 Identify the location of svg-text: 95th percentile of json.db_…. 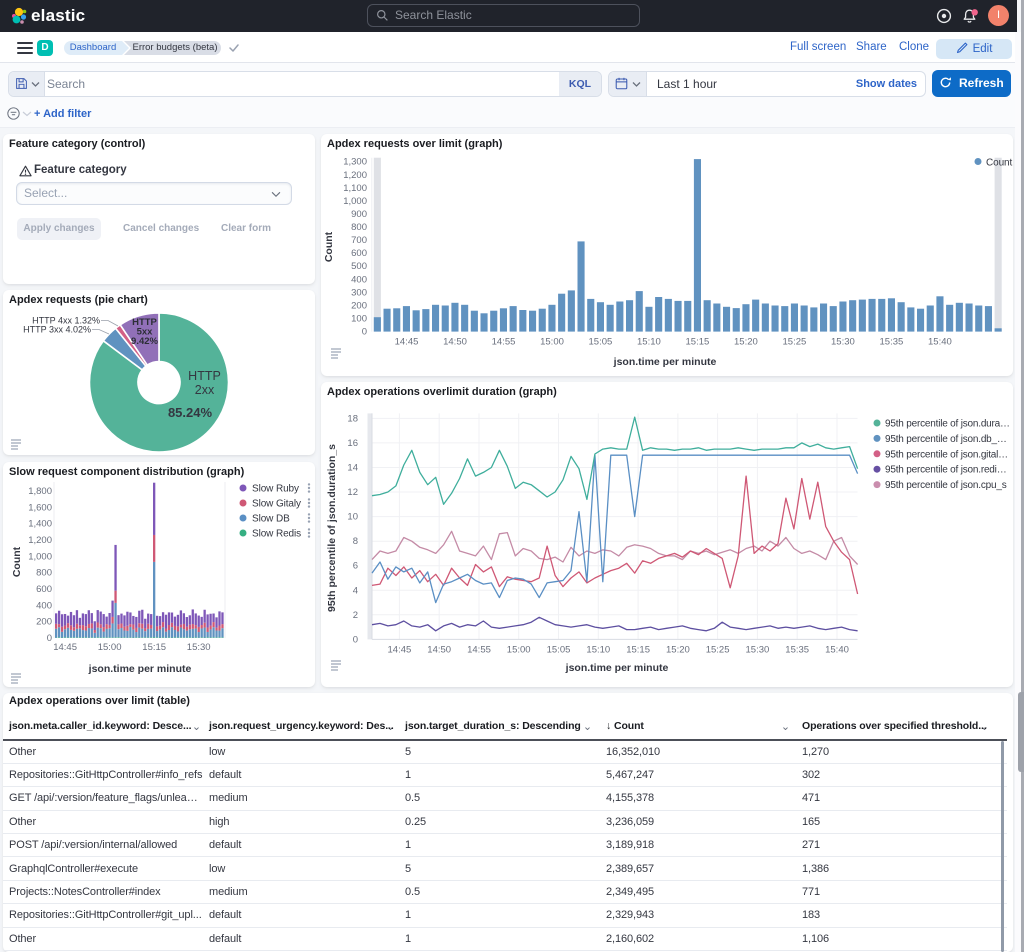
(946, 439).